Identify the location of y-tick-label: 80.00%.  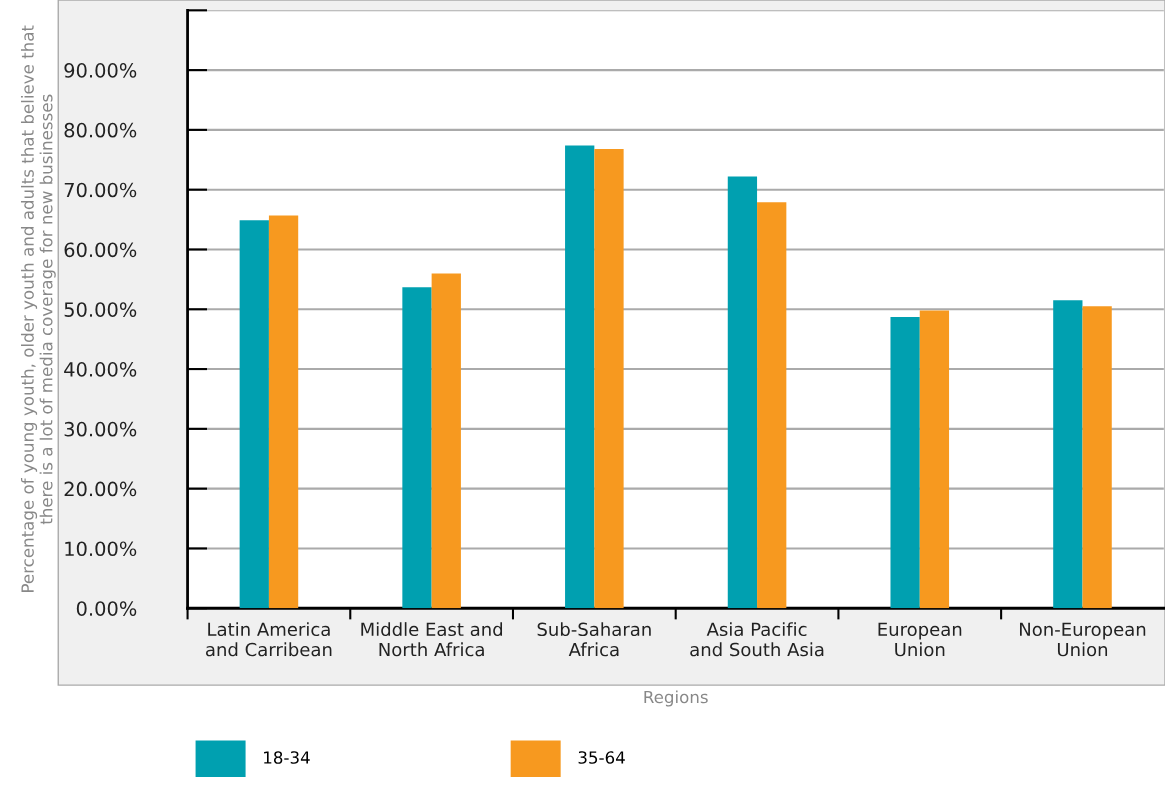
(100, 130).